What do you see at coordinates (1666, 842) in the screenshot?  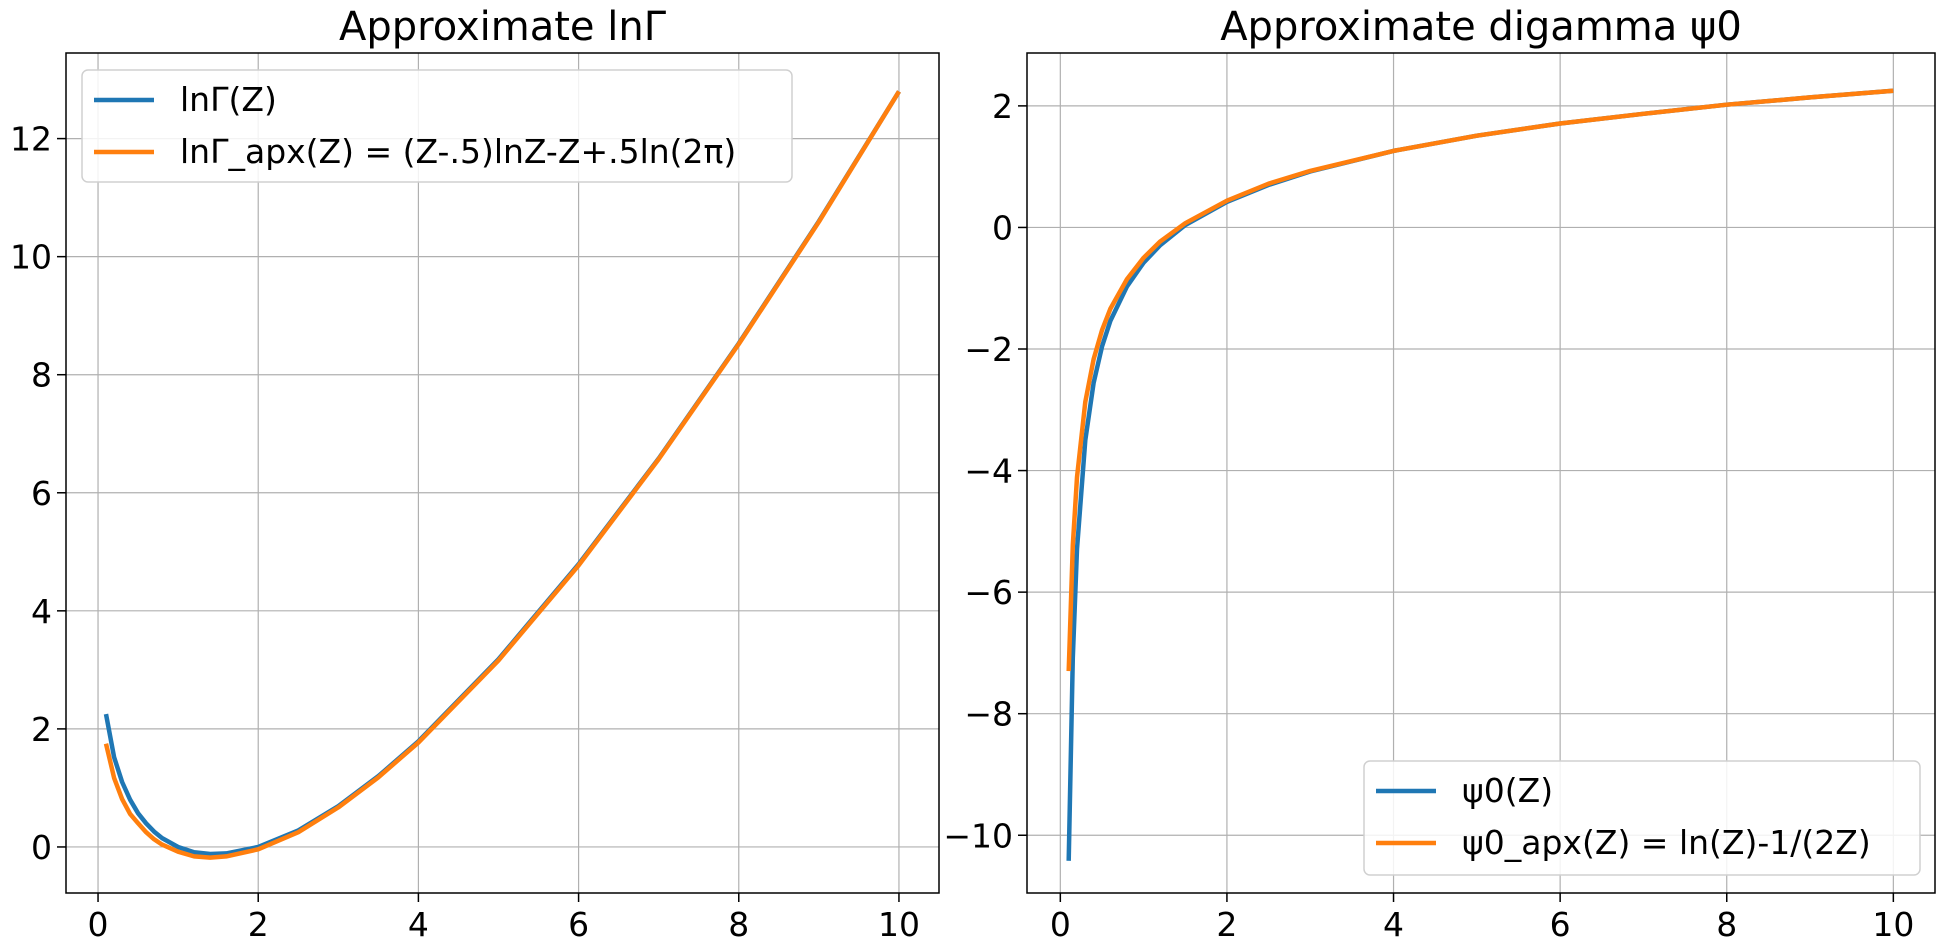 I see `legend-label-2: ψ0_apx(Z) = ln(Z)-1/(2Z)` at bounding box center [1666, 842].